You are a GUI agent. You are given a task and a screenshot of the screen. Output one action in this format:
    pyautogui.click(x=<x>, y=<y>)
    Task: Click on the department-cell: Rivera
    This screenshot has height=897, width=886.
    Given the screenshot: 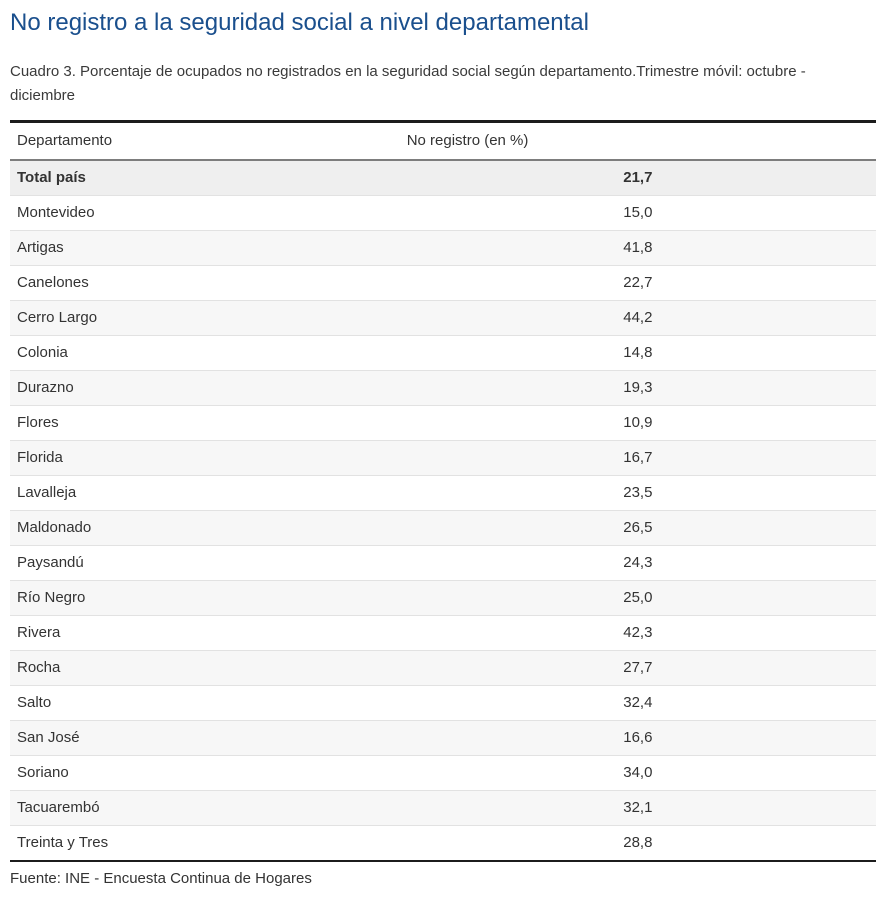 What is the action you would take?
    pyautogui.click(x=39, y=632)
    